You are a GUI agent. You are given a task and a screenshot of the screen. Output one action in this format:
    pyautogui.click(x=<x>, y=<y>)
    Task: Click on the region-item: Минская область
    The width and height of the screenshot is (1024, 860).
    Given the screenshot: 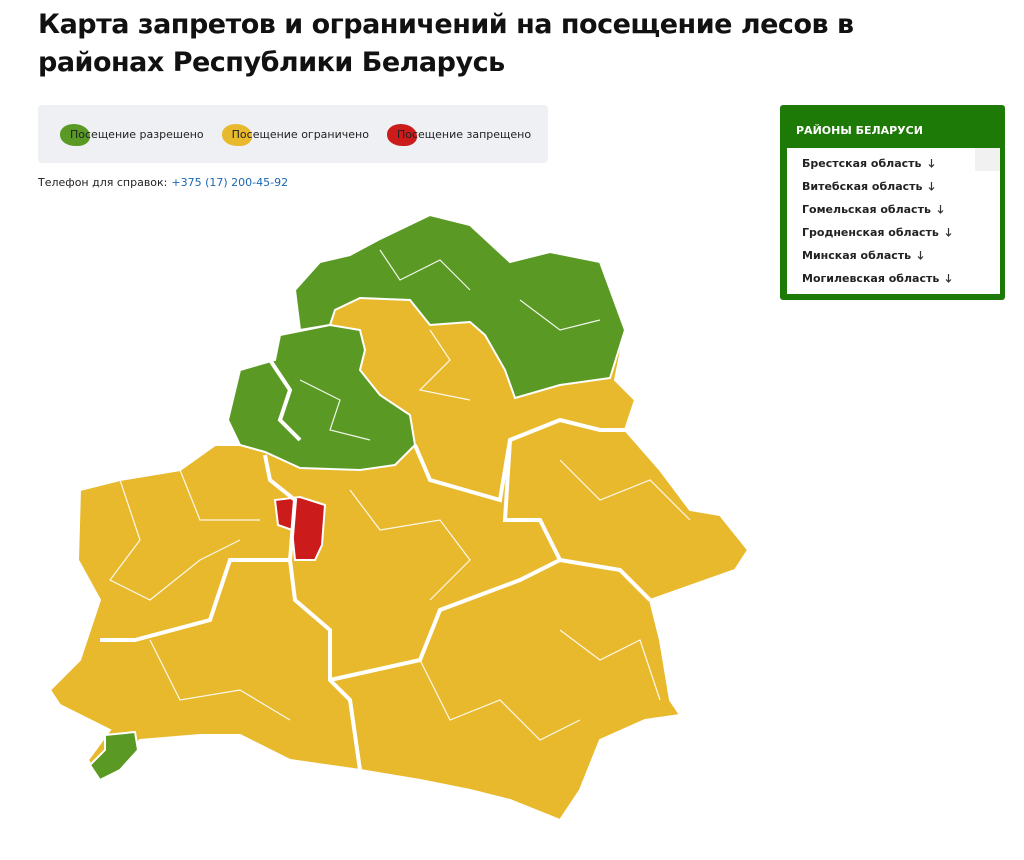 What is the action you would take?
    pyautogui.click(x=893, y=255)
    